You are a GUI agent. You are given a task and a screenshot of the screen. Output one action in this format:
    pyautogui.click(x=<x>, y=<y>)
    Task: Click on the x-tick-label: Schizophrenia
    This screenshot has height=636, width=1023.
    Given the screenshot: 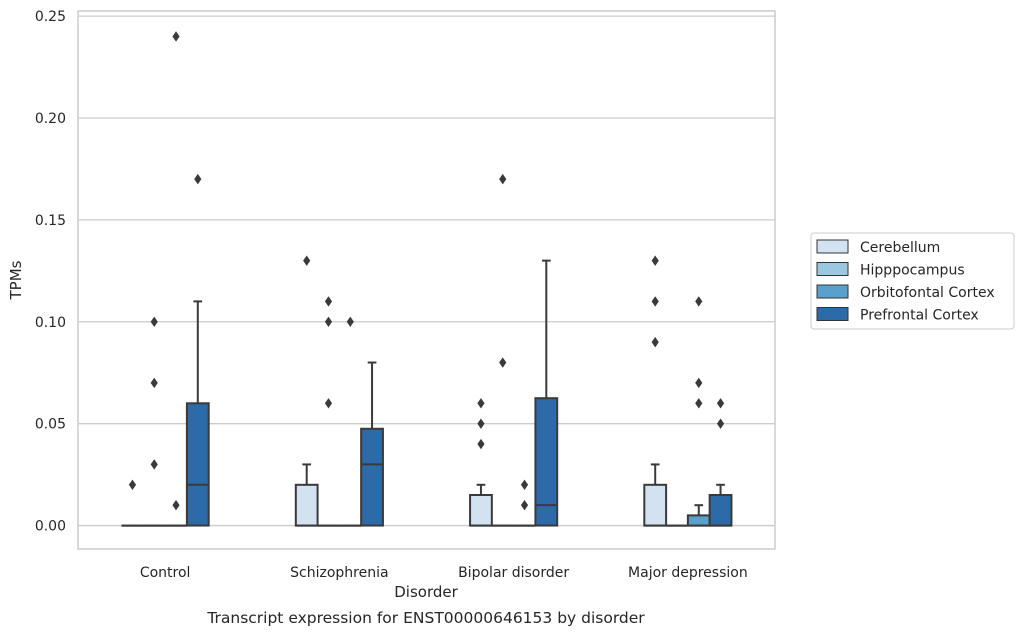 What is the action you would take?
    pyautogui.click(x=339, y=573)
    